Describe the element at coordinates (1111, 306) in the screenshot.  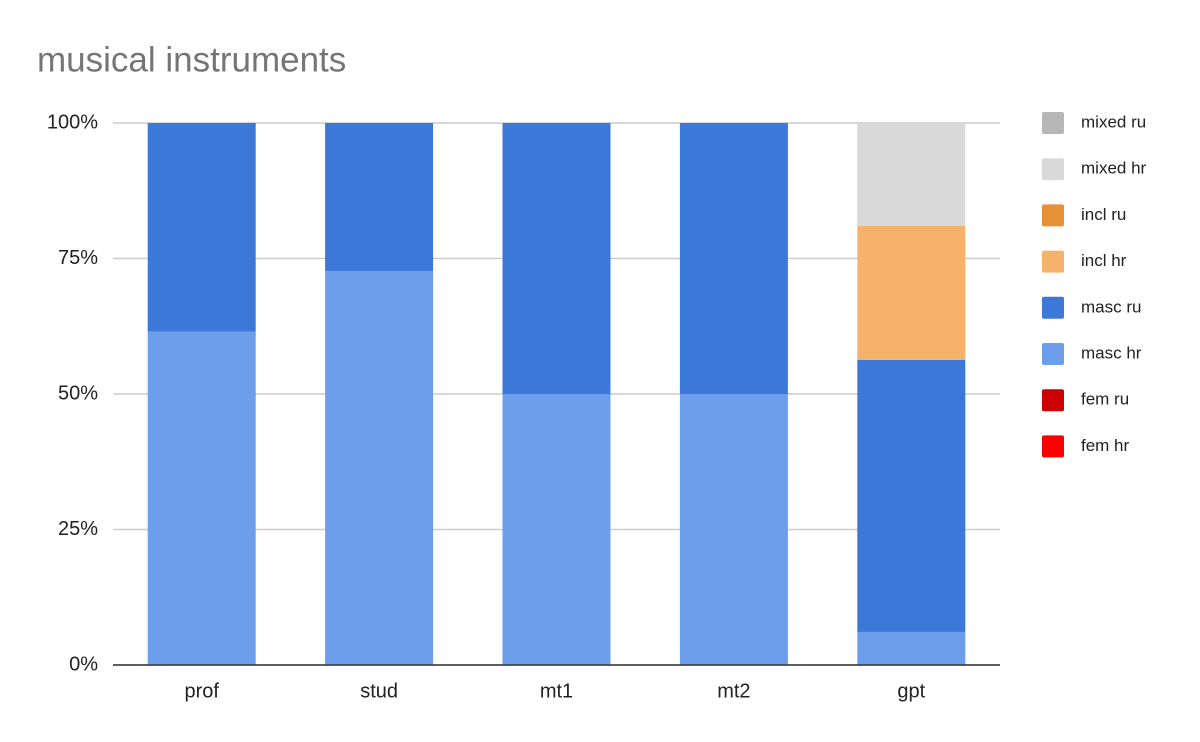
I see `legend-label: masc ru` at that location.